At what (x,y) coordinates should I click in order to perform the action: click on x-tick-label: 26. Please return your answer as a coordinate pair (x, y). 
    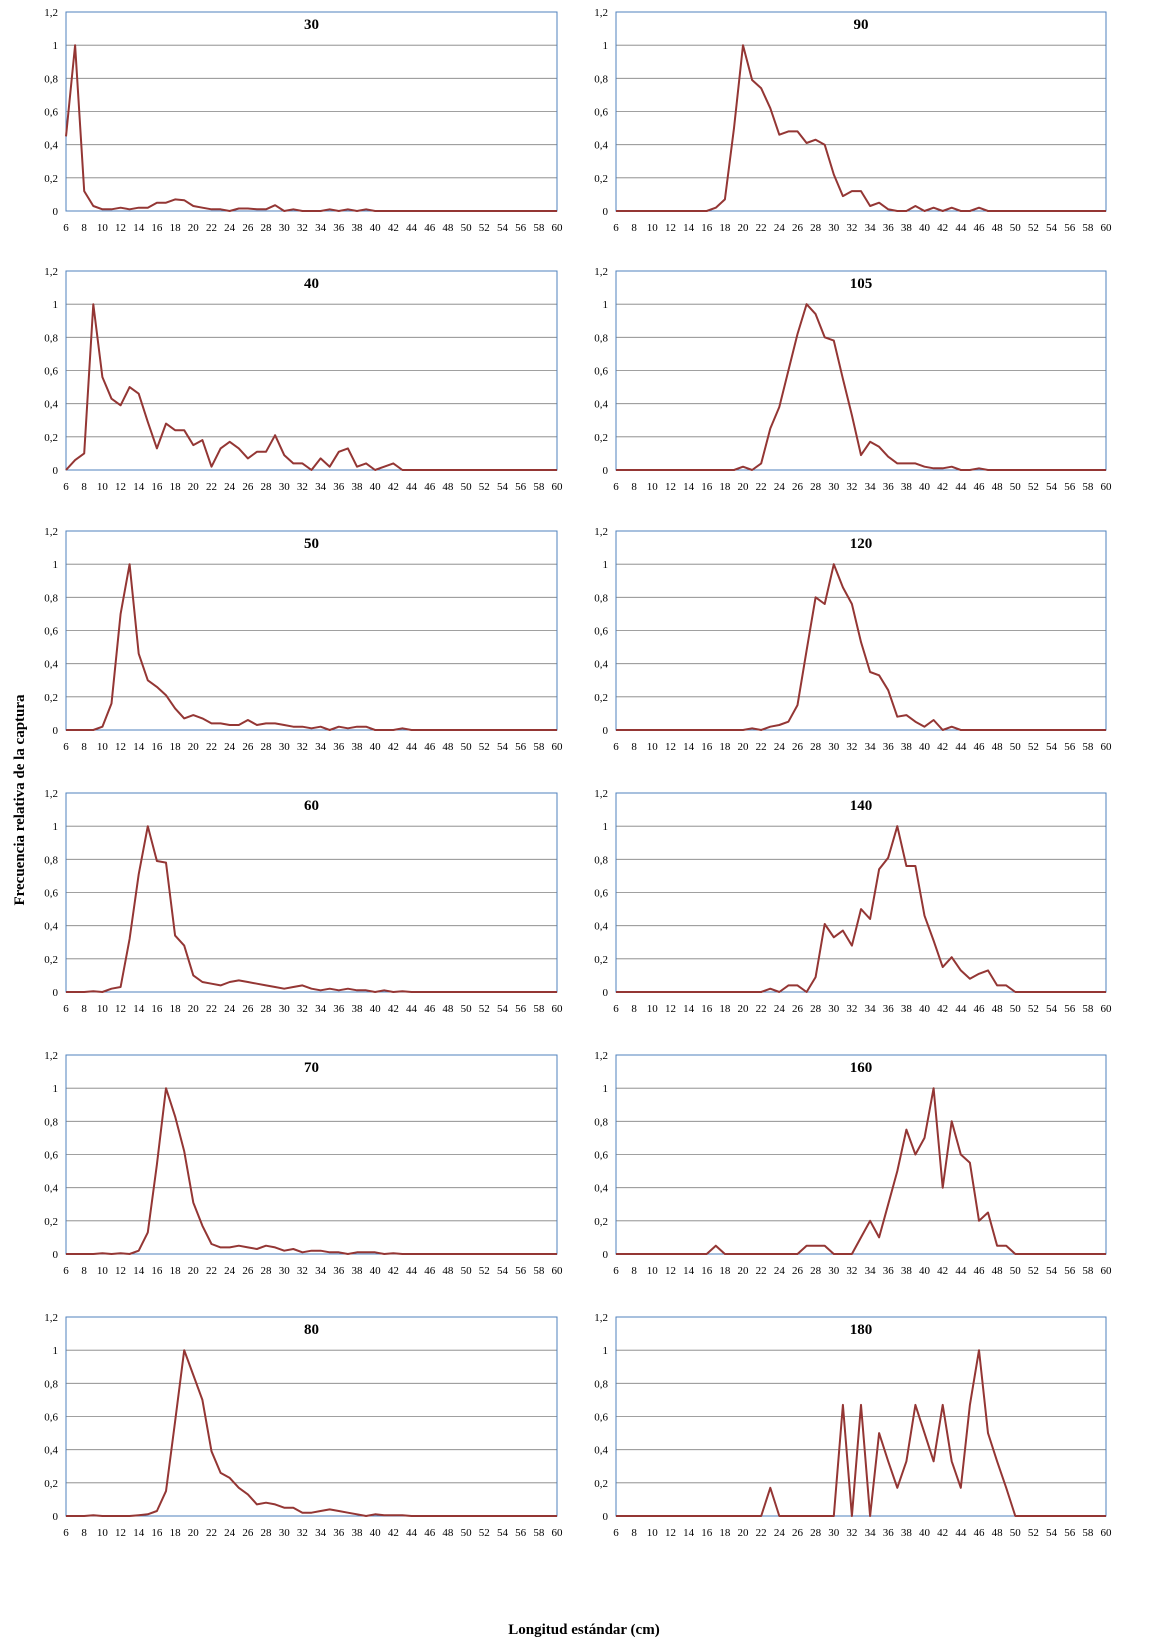
    Looking at the image, I should click on (798, 1009).